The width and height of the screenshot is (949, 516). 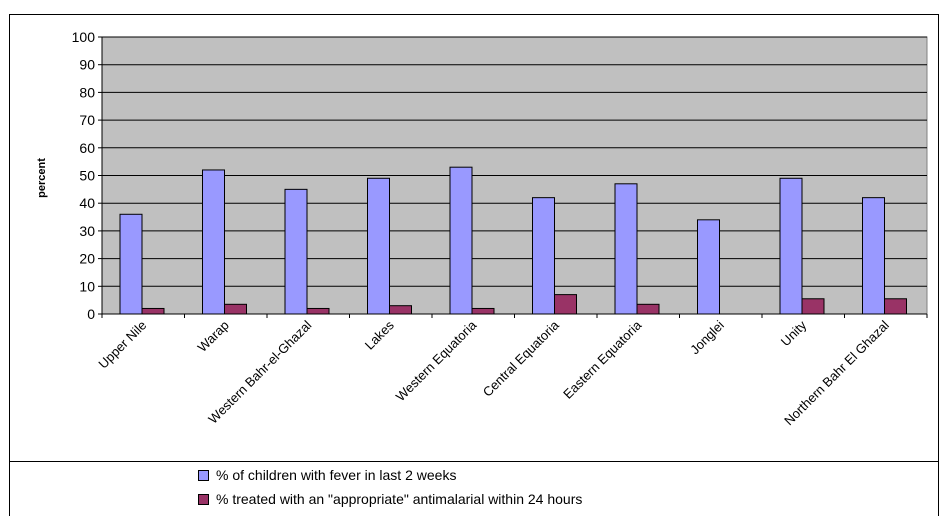 What do you see at coordinates (91, 314) in the screenshot?
I see `y-tick-label: 0` at bounding box center [91, 314].